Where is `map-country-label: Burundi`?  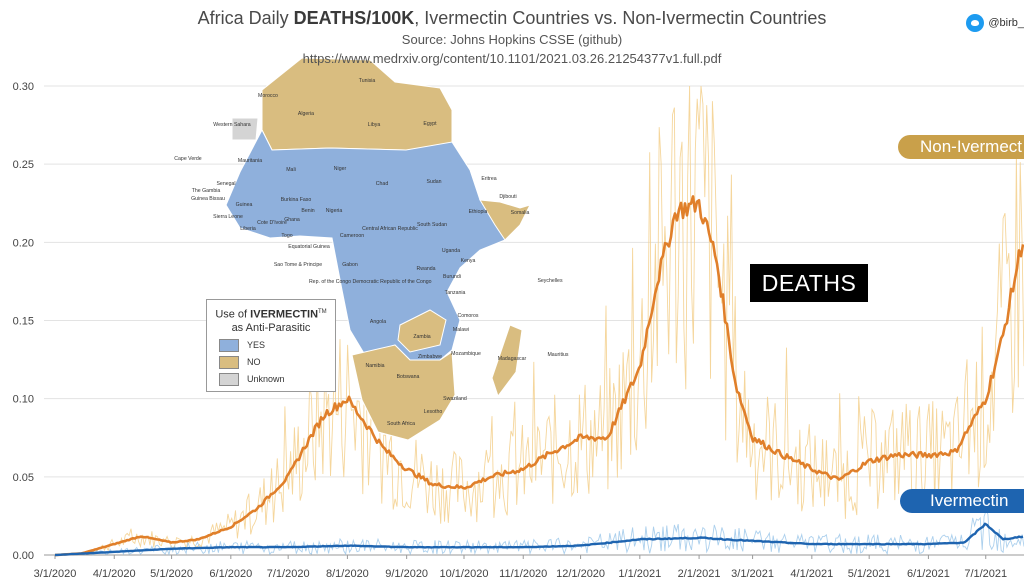
map-country-label: Burundi is located at coordinates (452, 277).